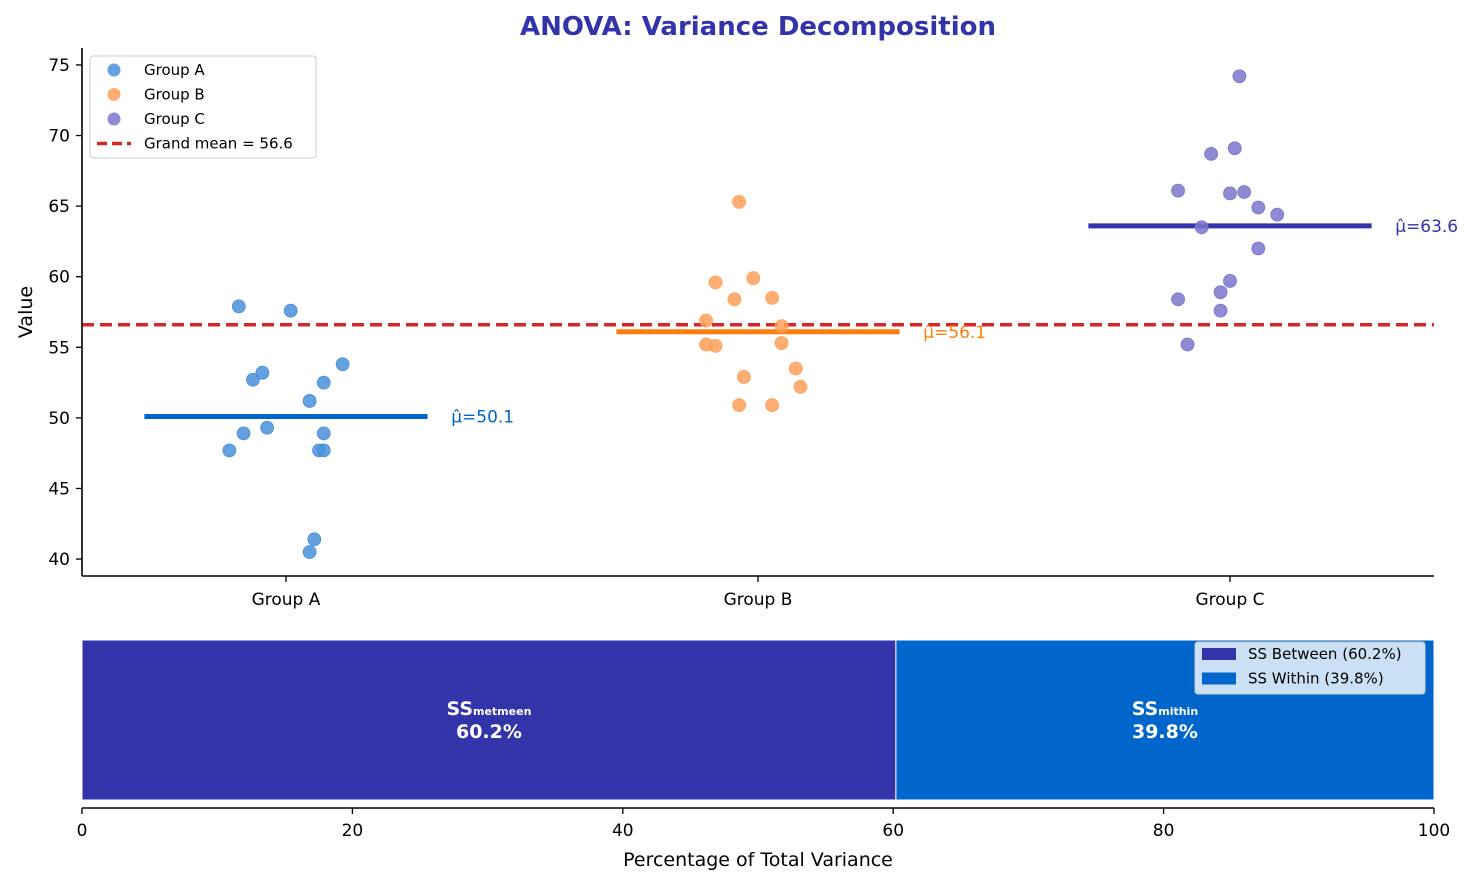  Describe the element at coordinates (758, 27) in the screenshot. I see `chart-title: ANOVA: Variance Decomposition` at that location.